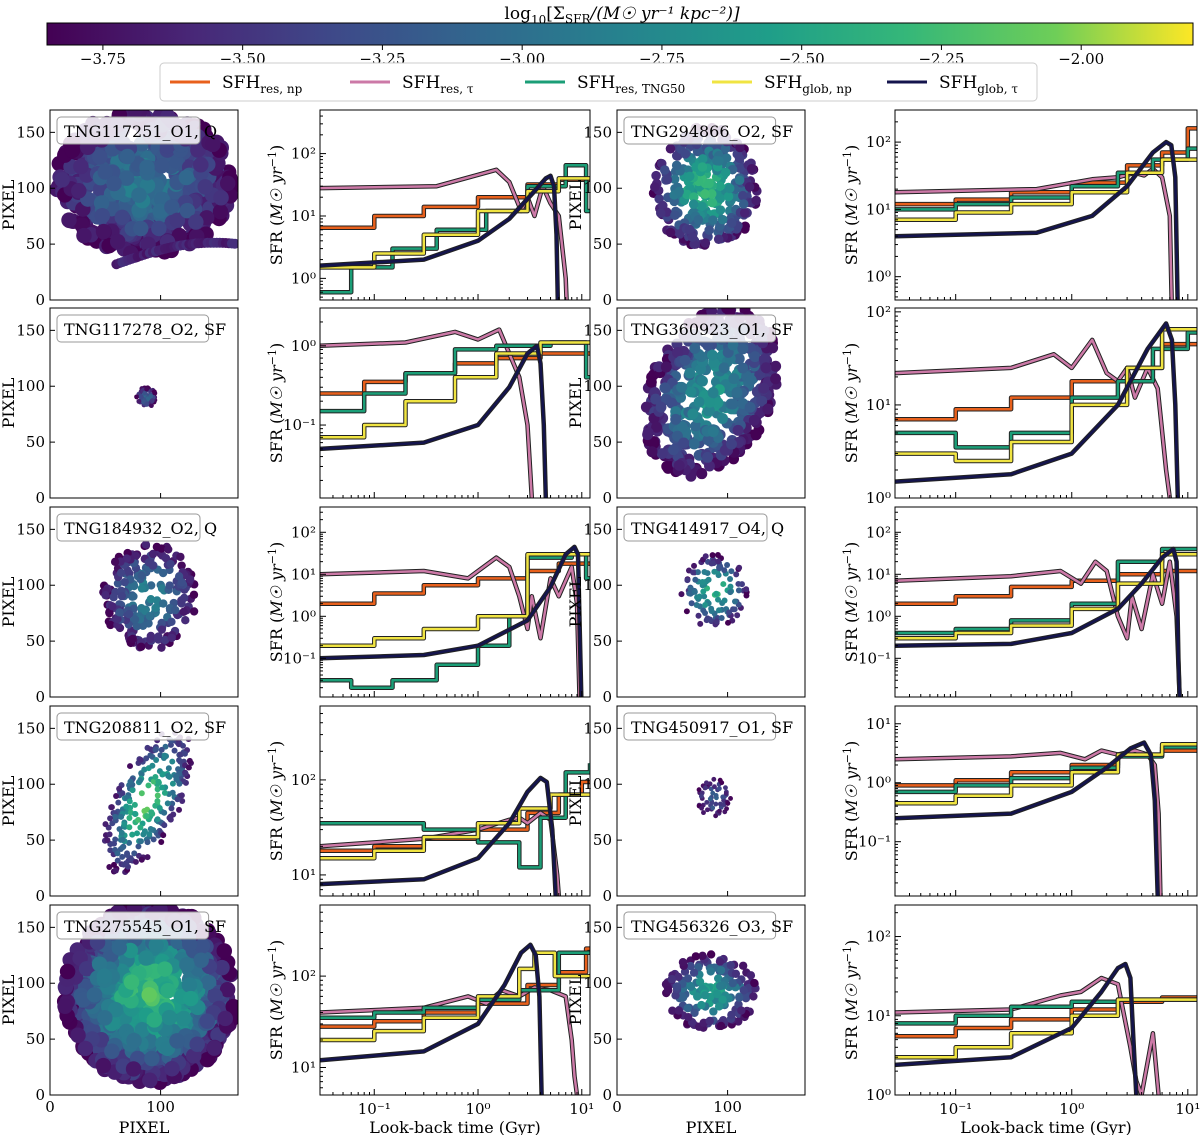  I want to click on legend-label: SFHglob, np, so click(808, 84).